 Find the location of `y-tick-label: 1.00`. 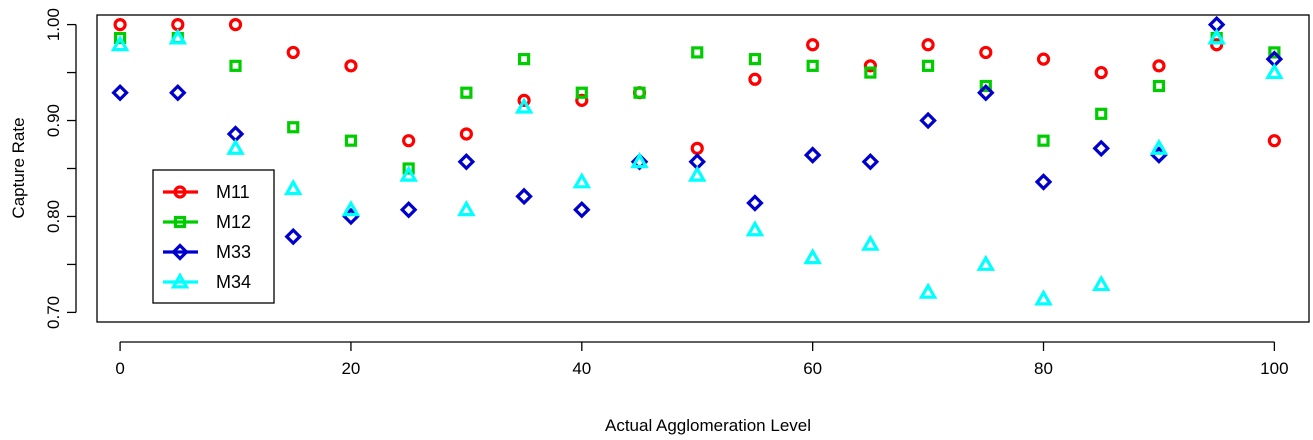

y-tick-label: 1.00 is located at coordinates (53, 24).